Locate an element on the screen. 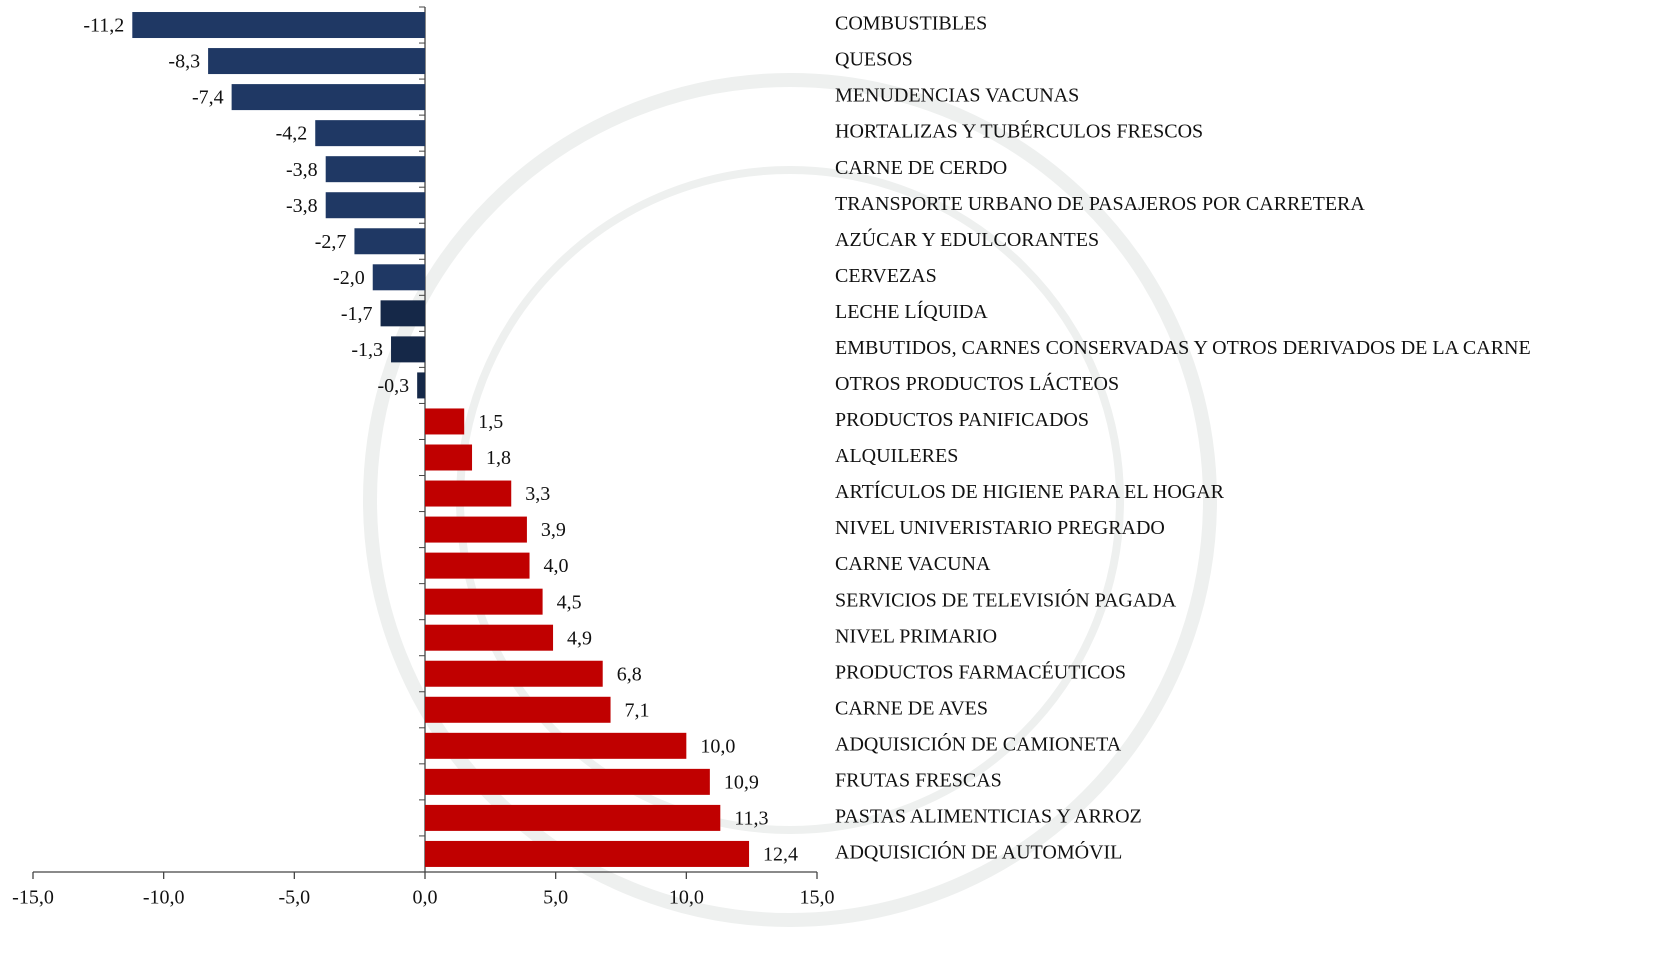 Image resolution: width=1653 pixels, height=963 pixels. category-label: COMBUSTIBLES is located at coordinates (911, 24).